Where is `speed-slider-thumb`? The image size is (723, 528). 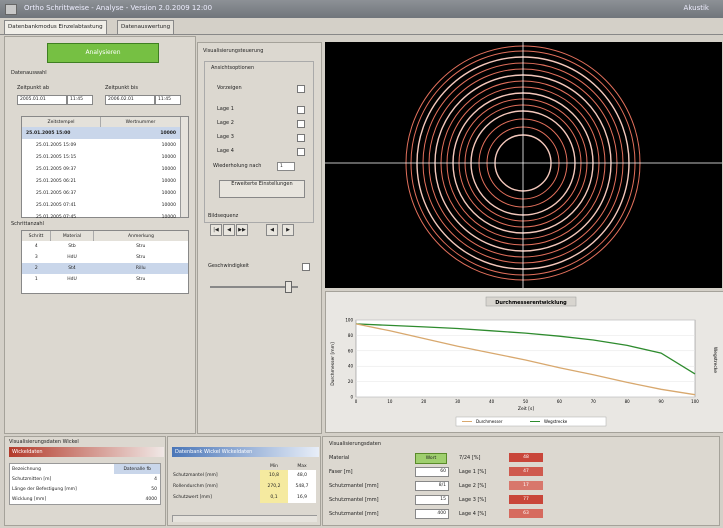
speed-slider-thumb is located at coordinates (289, 287).